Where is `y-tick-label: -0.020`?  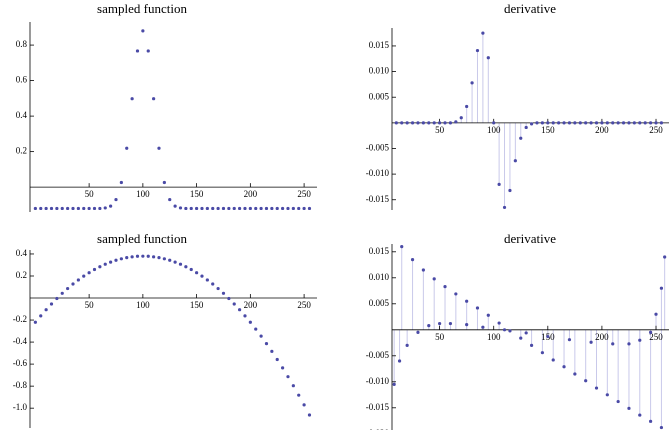
y-tick-label: -0.020 is located at coordinates (378, 429).